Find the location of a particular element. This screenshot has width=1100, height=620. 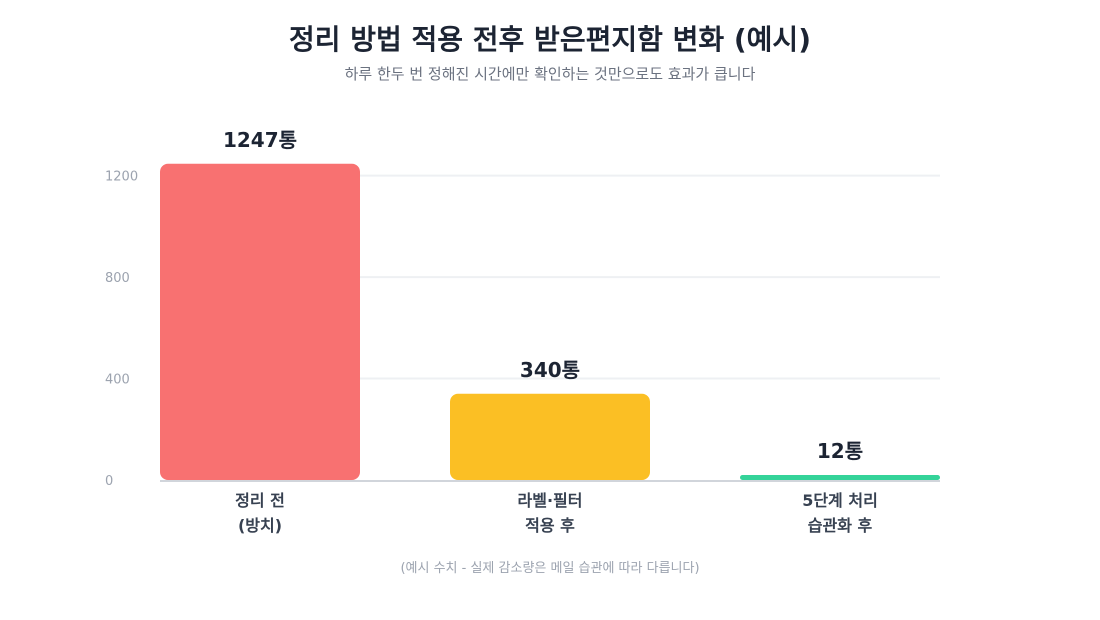

x-category-label: 라벨·필터 is located at coordinates (550, 500).